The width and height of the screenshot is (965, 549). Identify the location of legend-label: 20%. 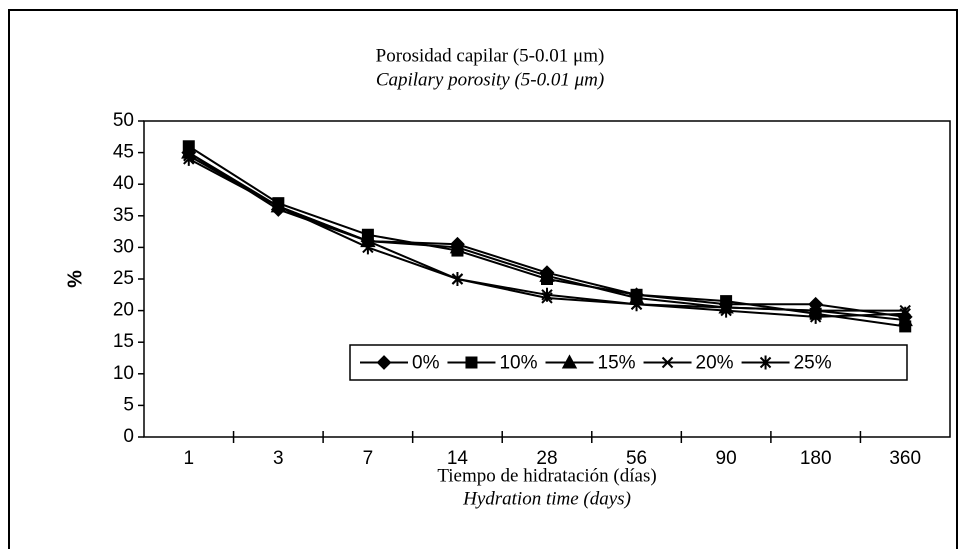
(715, 363).